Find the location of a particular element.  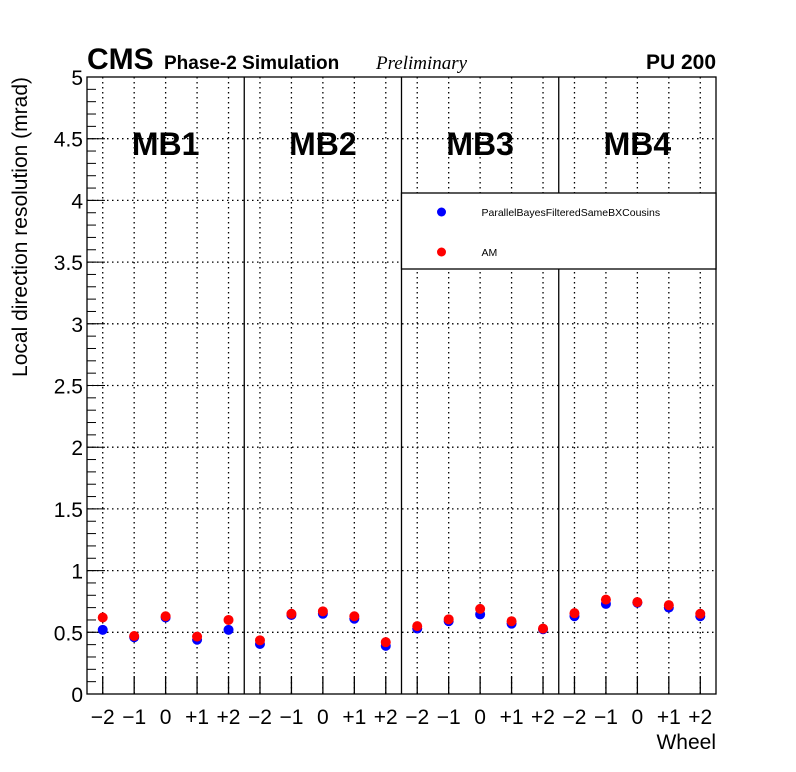

y-tick-label: 3.5 is located at coordinates (68, 263).